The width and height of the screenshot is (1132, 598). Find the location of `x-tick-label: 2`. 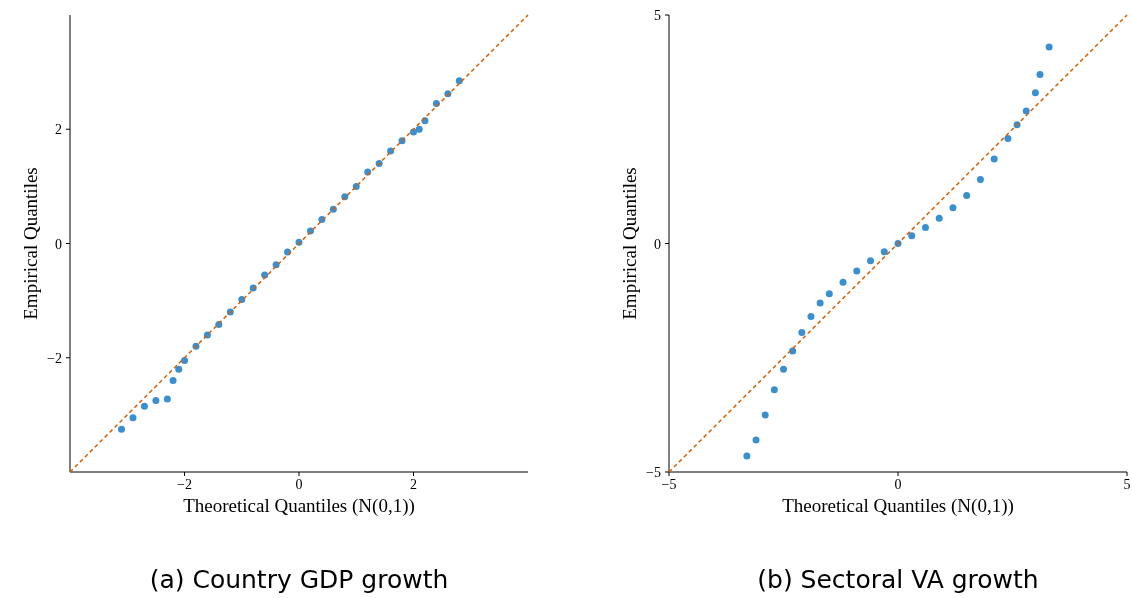

x-tick-label: 2 is located at coordinates (413, 484).